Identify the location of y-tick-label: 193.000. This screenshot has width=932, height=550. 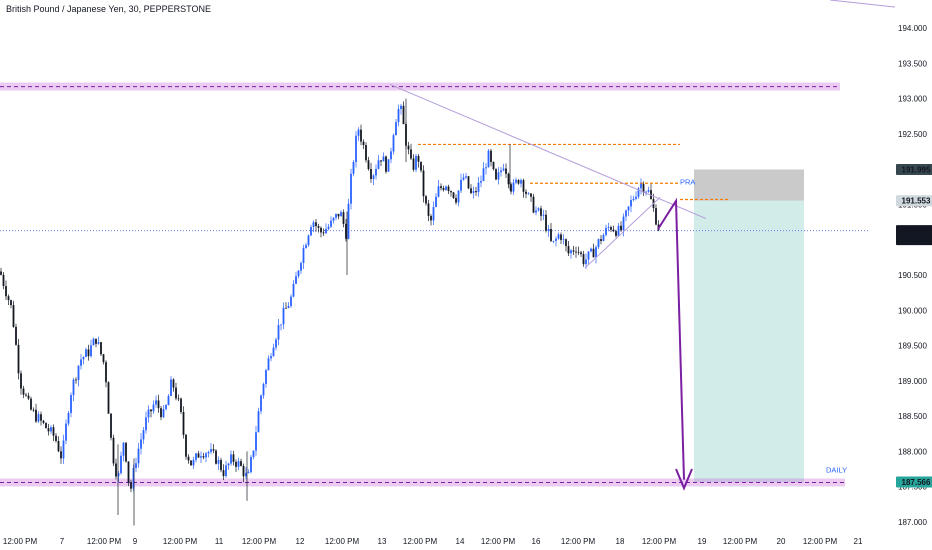
(912, 99).